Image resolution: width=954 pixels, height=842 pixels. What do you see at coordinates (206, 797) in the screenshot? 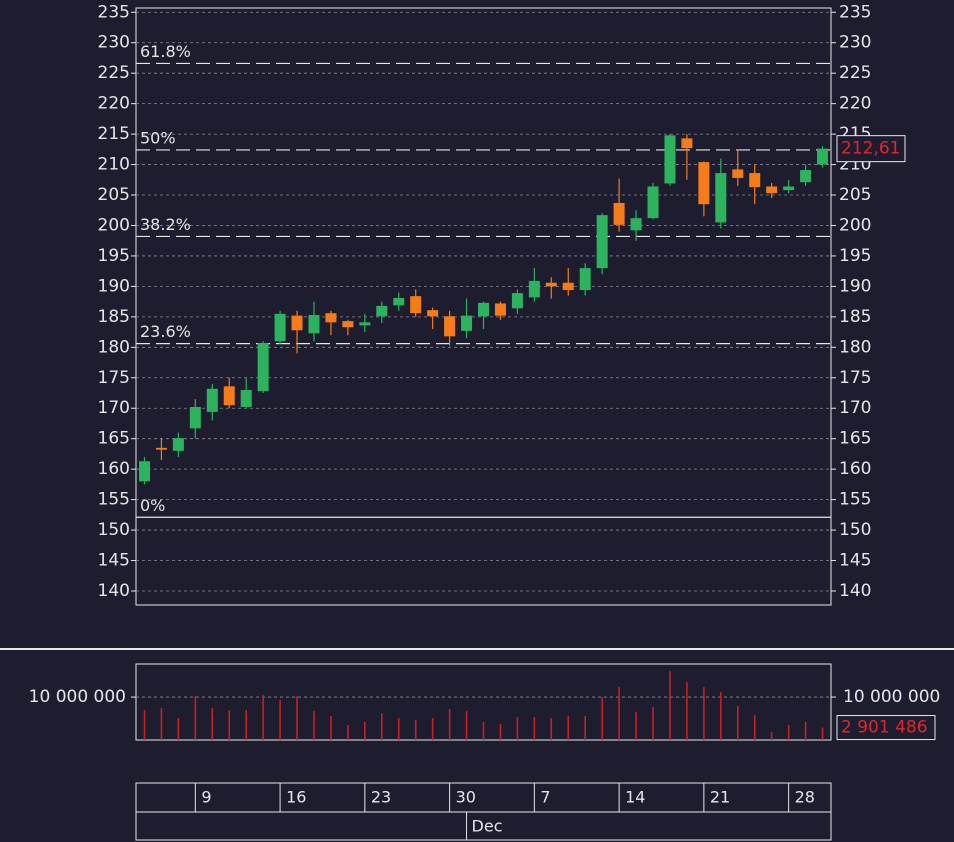
I see `x-tick-label: 9` at bounding box center [206, 797].